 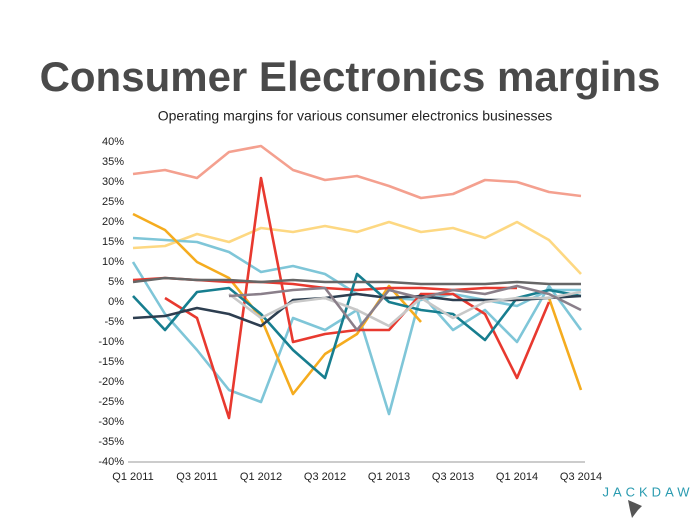 I want to click on x-tick-label: Q3 2012, so click(x=325, y=477).